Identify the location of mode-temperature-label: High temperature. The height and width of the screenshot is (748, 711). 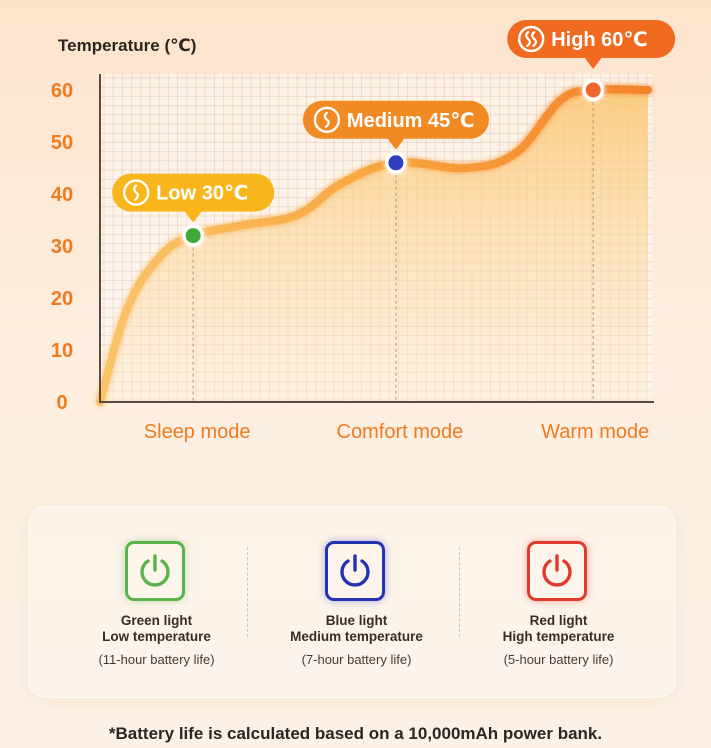
(558, 636).